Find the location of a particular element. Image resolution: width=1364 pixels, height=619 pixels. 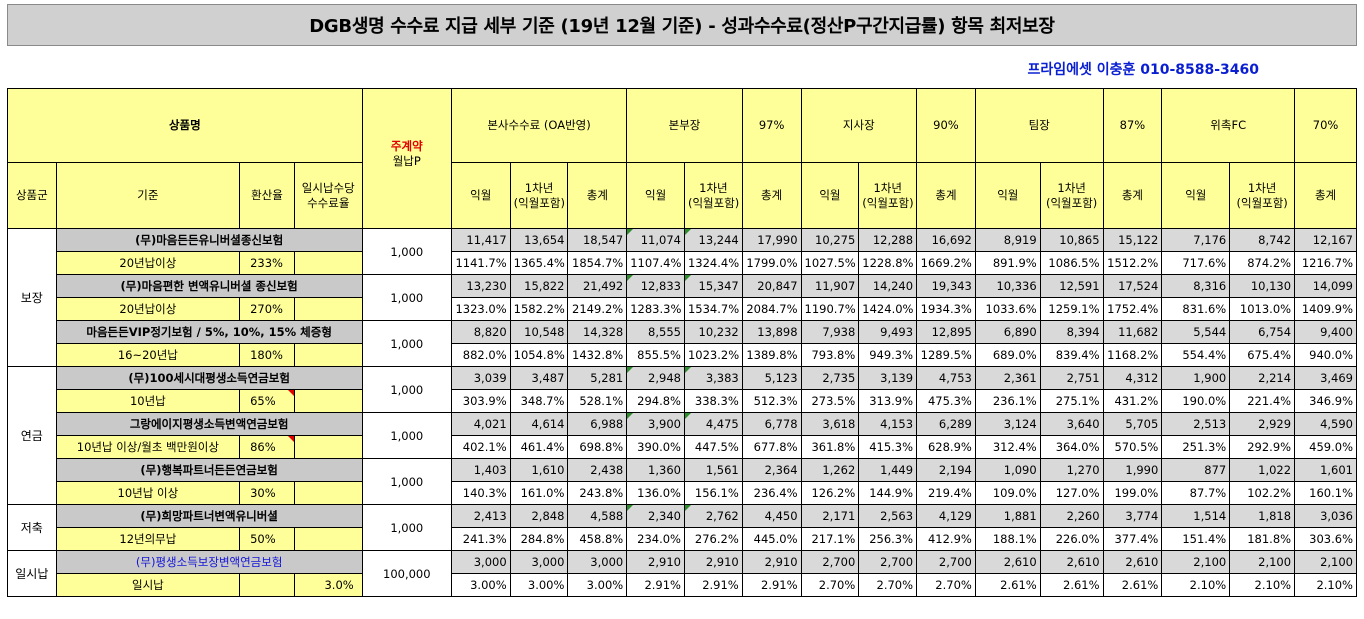

percent-cell: 256.3% is located at coordinates (888, 539).